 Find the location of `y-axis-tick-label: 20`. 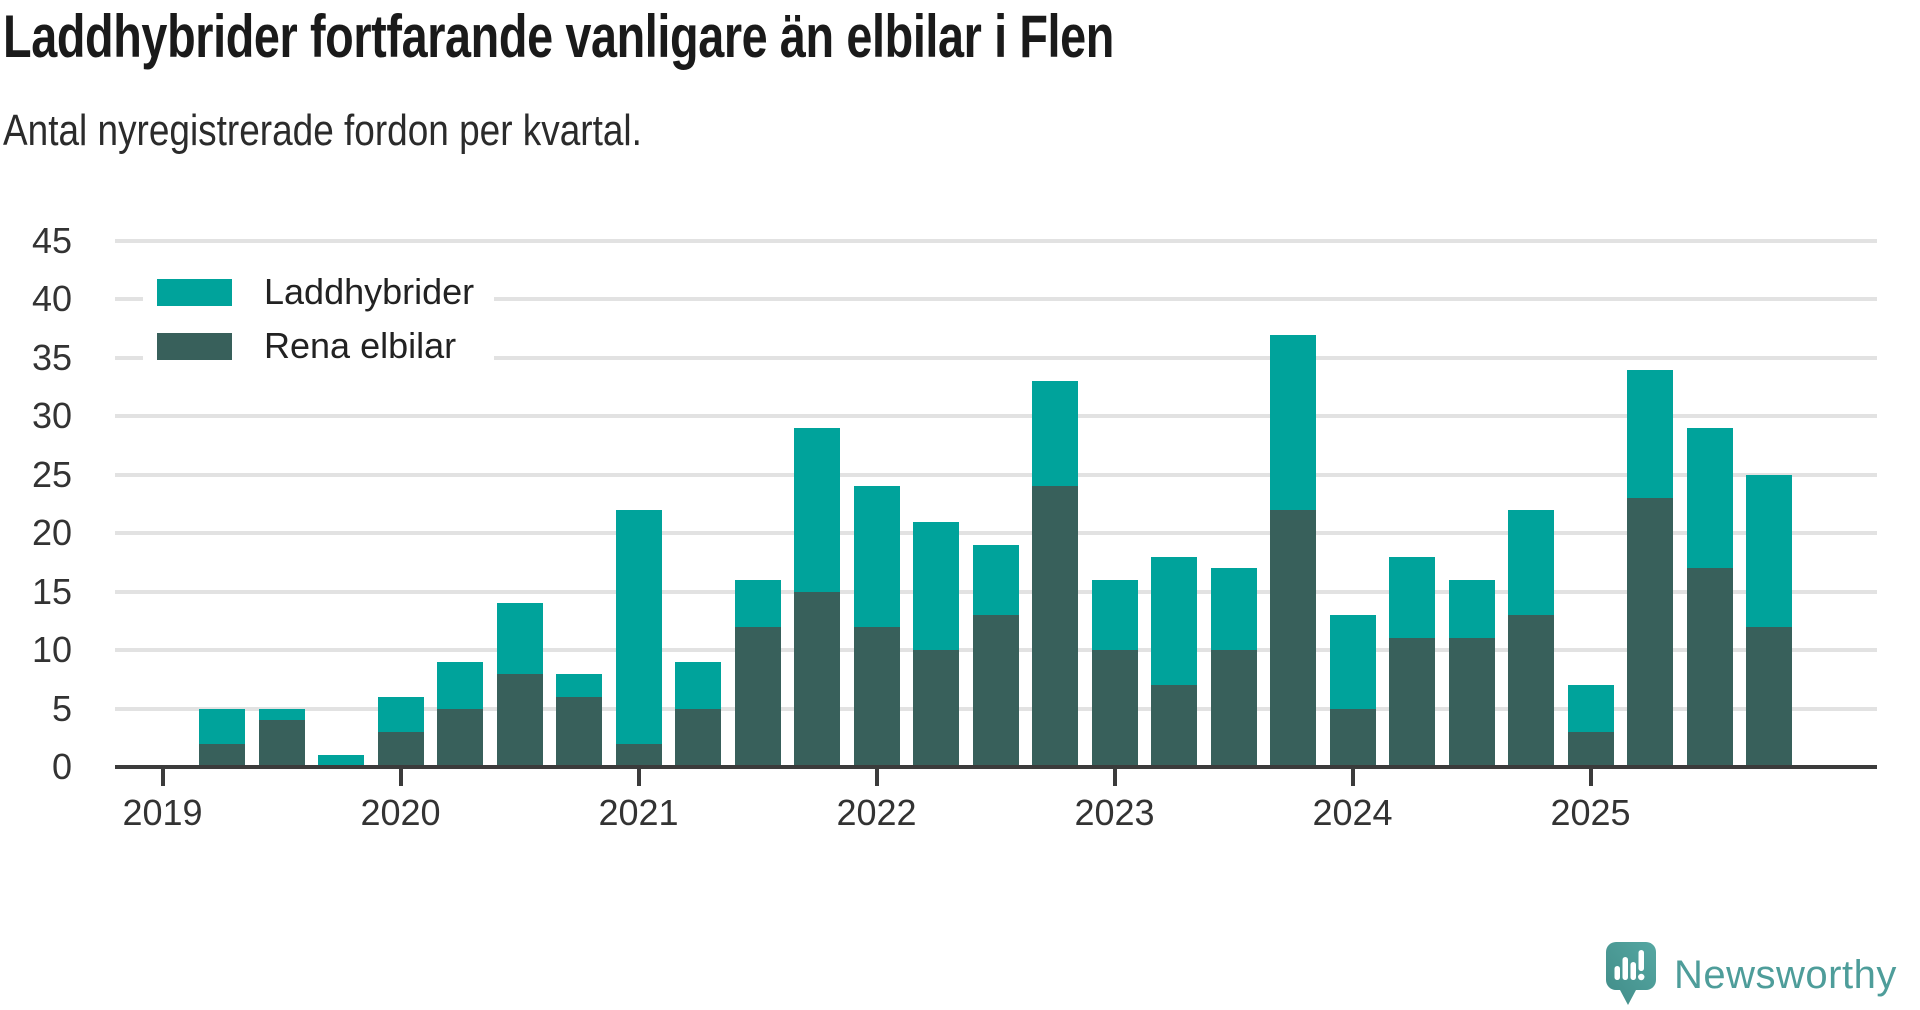

y-axis-tick-label: 20 is located at coordinates (51, 533).